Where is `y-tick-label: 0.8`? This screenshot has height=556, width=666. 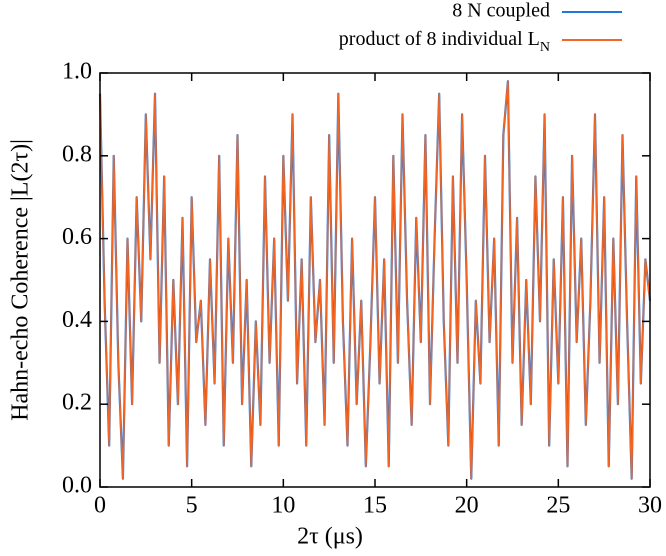
y-tick-label: 0.8 is located at coordinates (77, 154).